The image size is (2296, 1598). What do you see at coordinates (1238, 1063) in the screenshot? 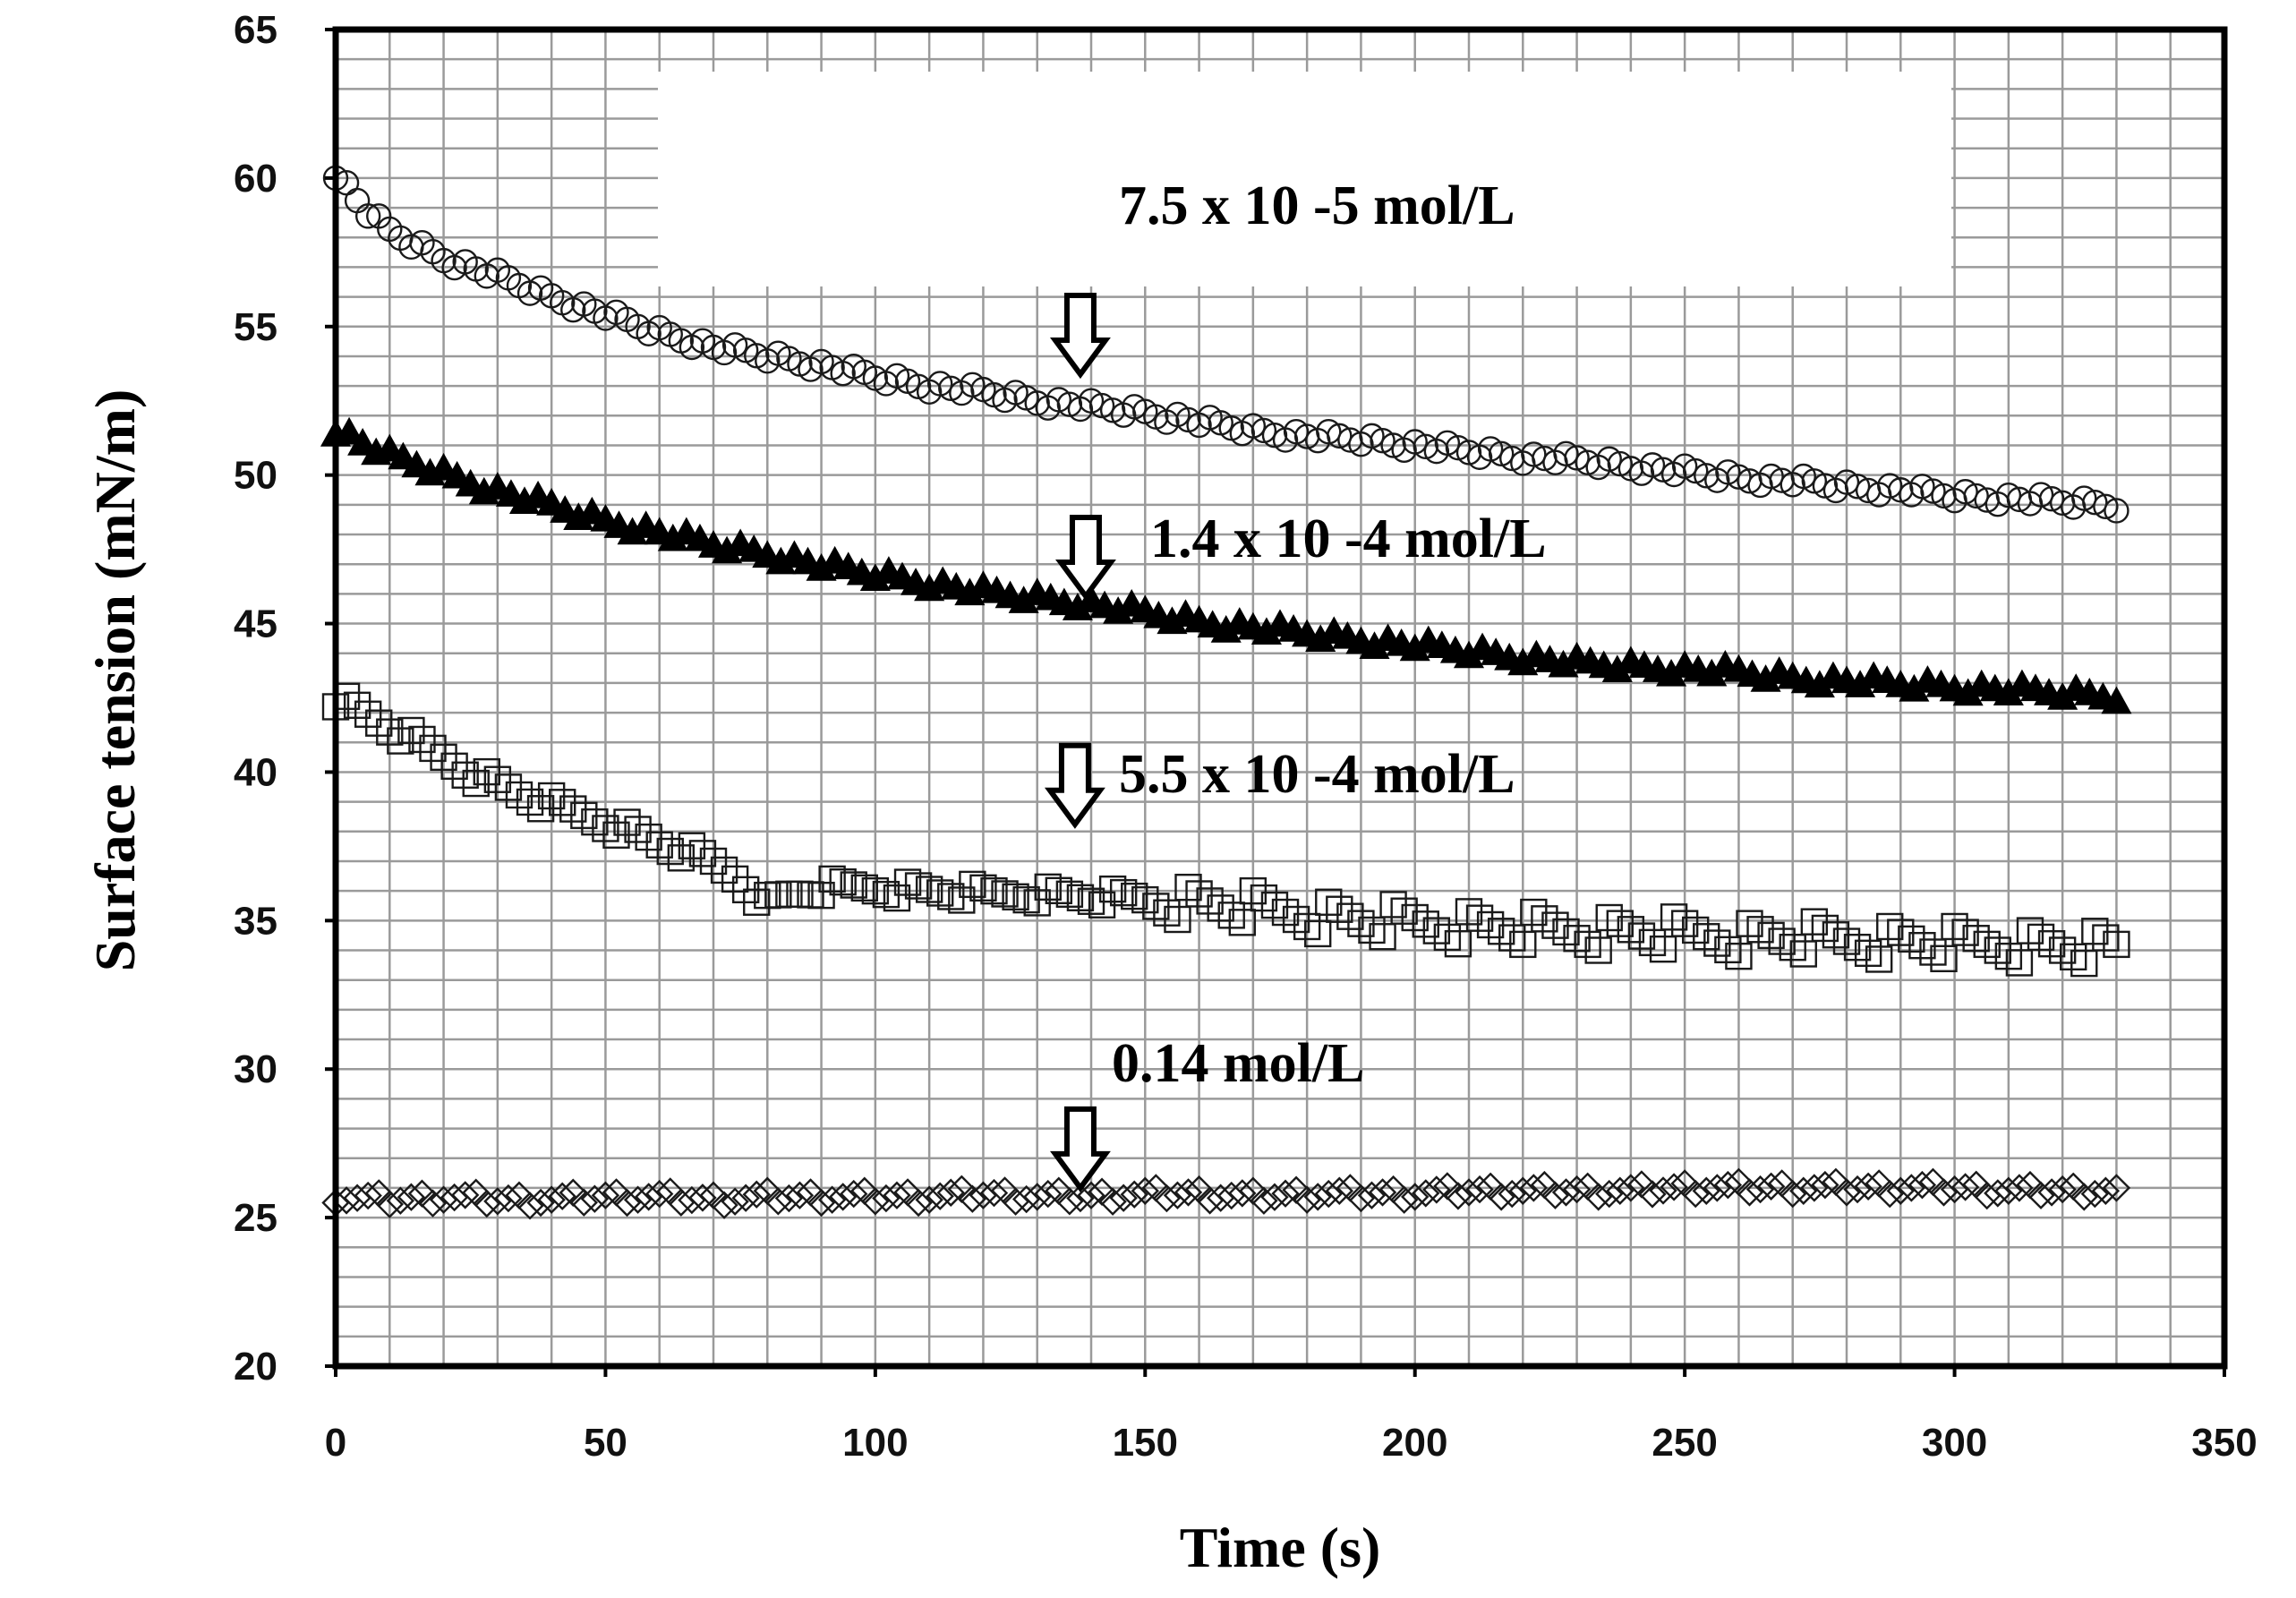
I see `series-label: 0.14 mol/L` at bounding box center [1238, 1063].